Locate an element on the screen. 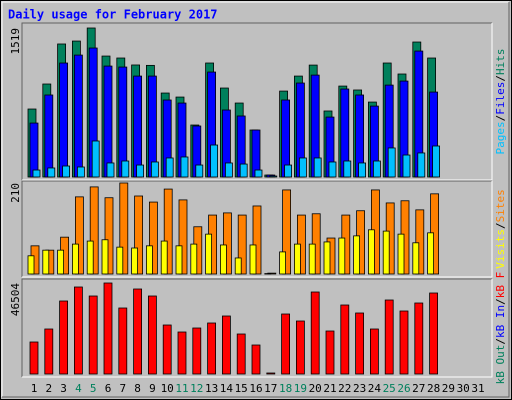  x-tick-label: 26 is located at coordinates (403, 388).